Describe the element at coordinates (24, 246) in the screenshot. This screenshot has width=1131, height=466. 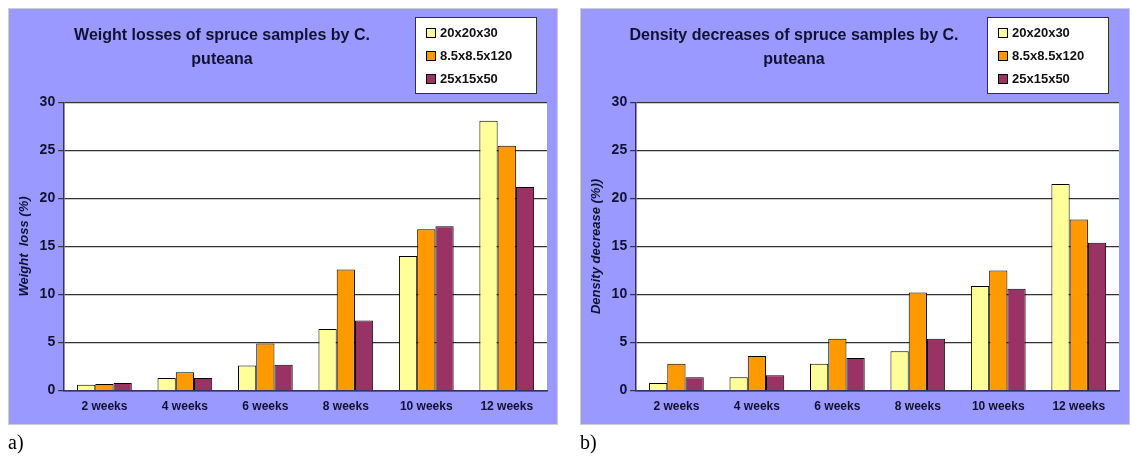
I see `y-axis-title: Weight loss (%)` at that location.